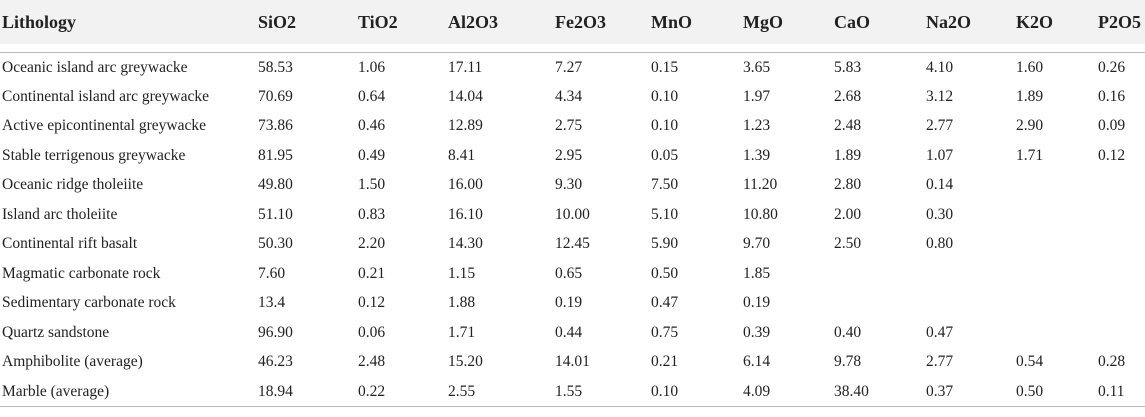 This screenshot has width=1145, height=417. Describe the element at coordinates (757, 332) in the screenshot. I see `cell-mgo: 0.39` at that location.